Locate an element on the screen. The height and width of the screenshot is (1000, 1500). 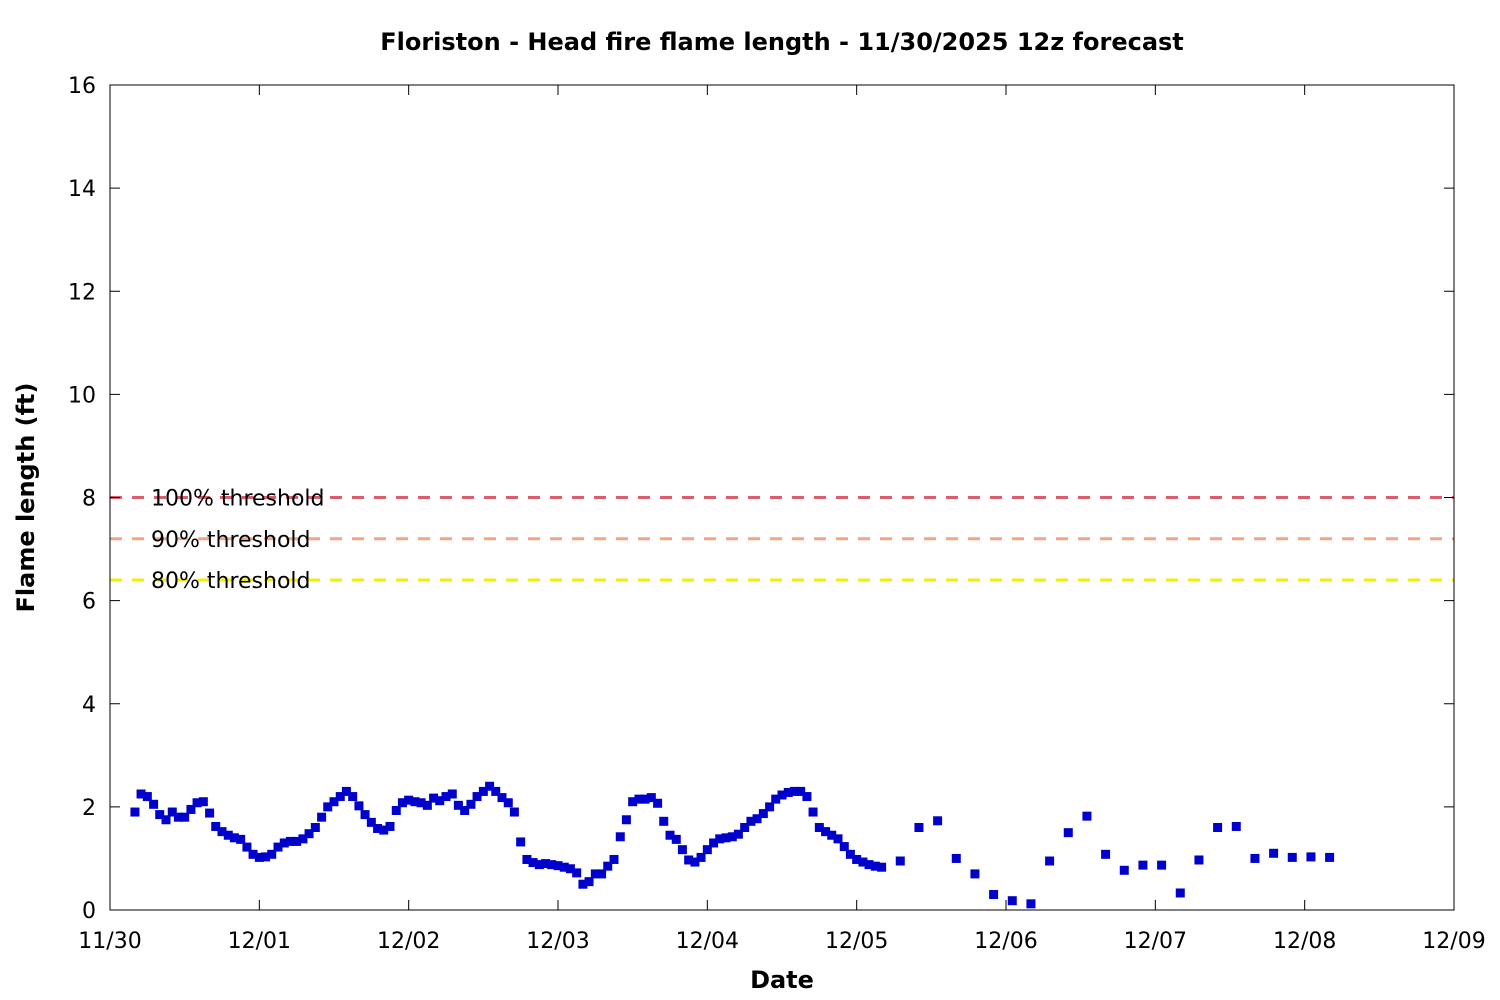
x-tick-label: 12/04 is located at coordinates (707, 941).